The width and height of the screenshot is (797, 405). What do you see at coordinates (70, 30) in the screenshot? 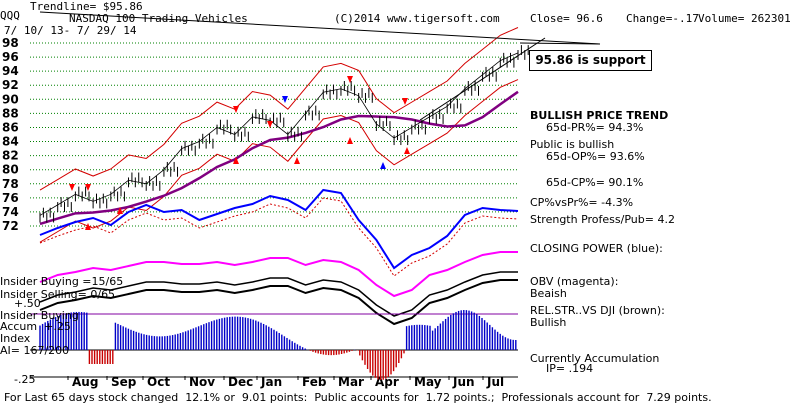
I see `date-range: 7/ 10/ 13- 7/ 29/ 14` at bounding box center [70, 30].